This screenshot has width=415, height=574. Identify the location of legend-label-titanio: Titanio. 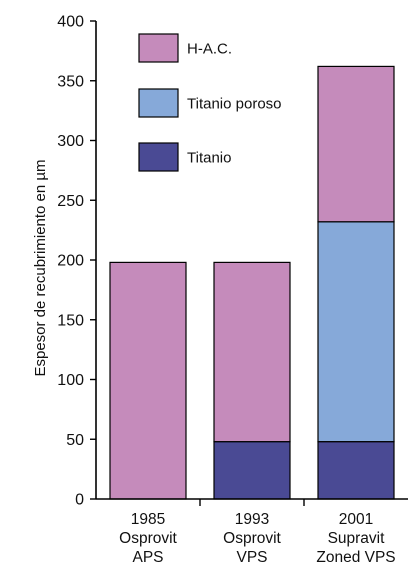
(209, 158).